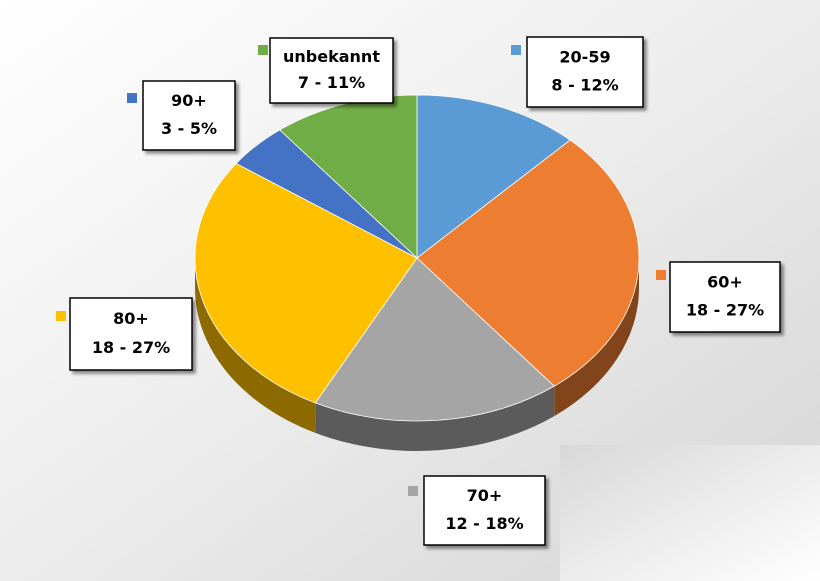 This screenshot has width=820, height=581. What do you see at coordinates (331, 56) in the screenshot?
I see `category-label: unbekannt` at bounding box center [331, 56].